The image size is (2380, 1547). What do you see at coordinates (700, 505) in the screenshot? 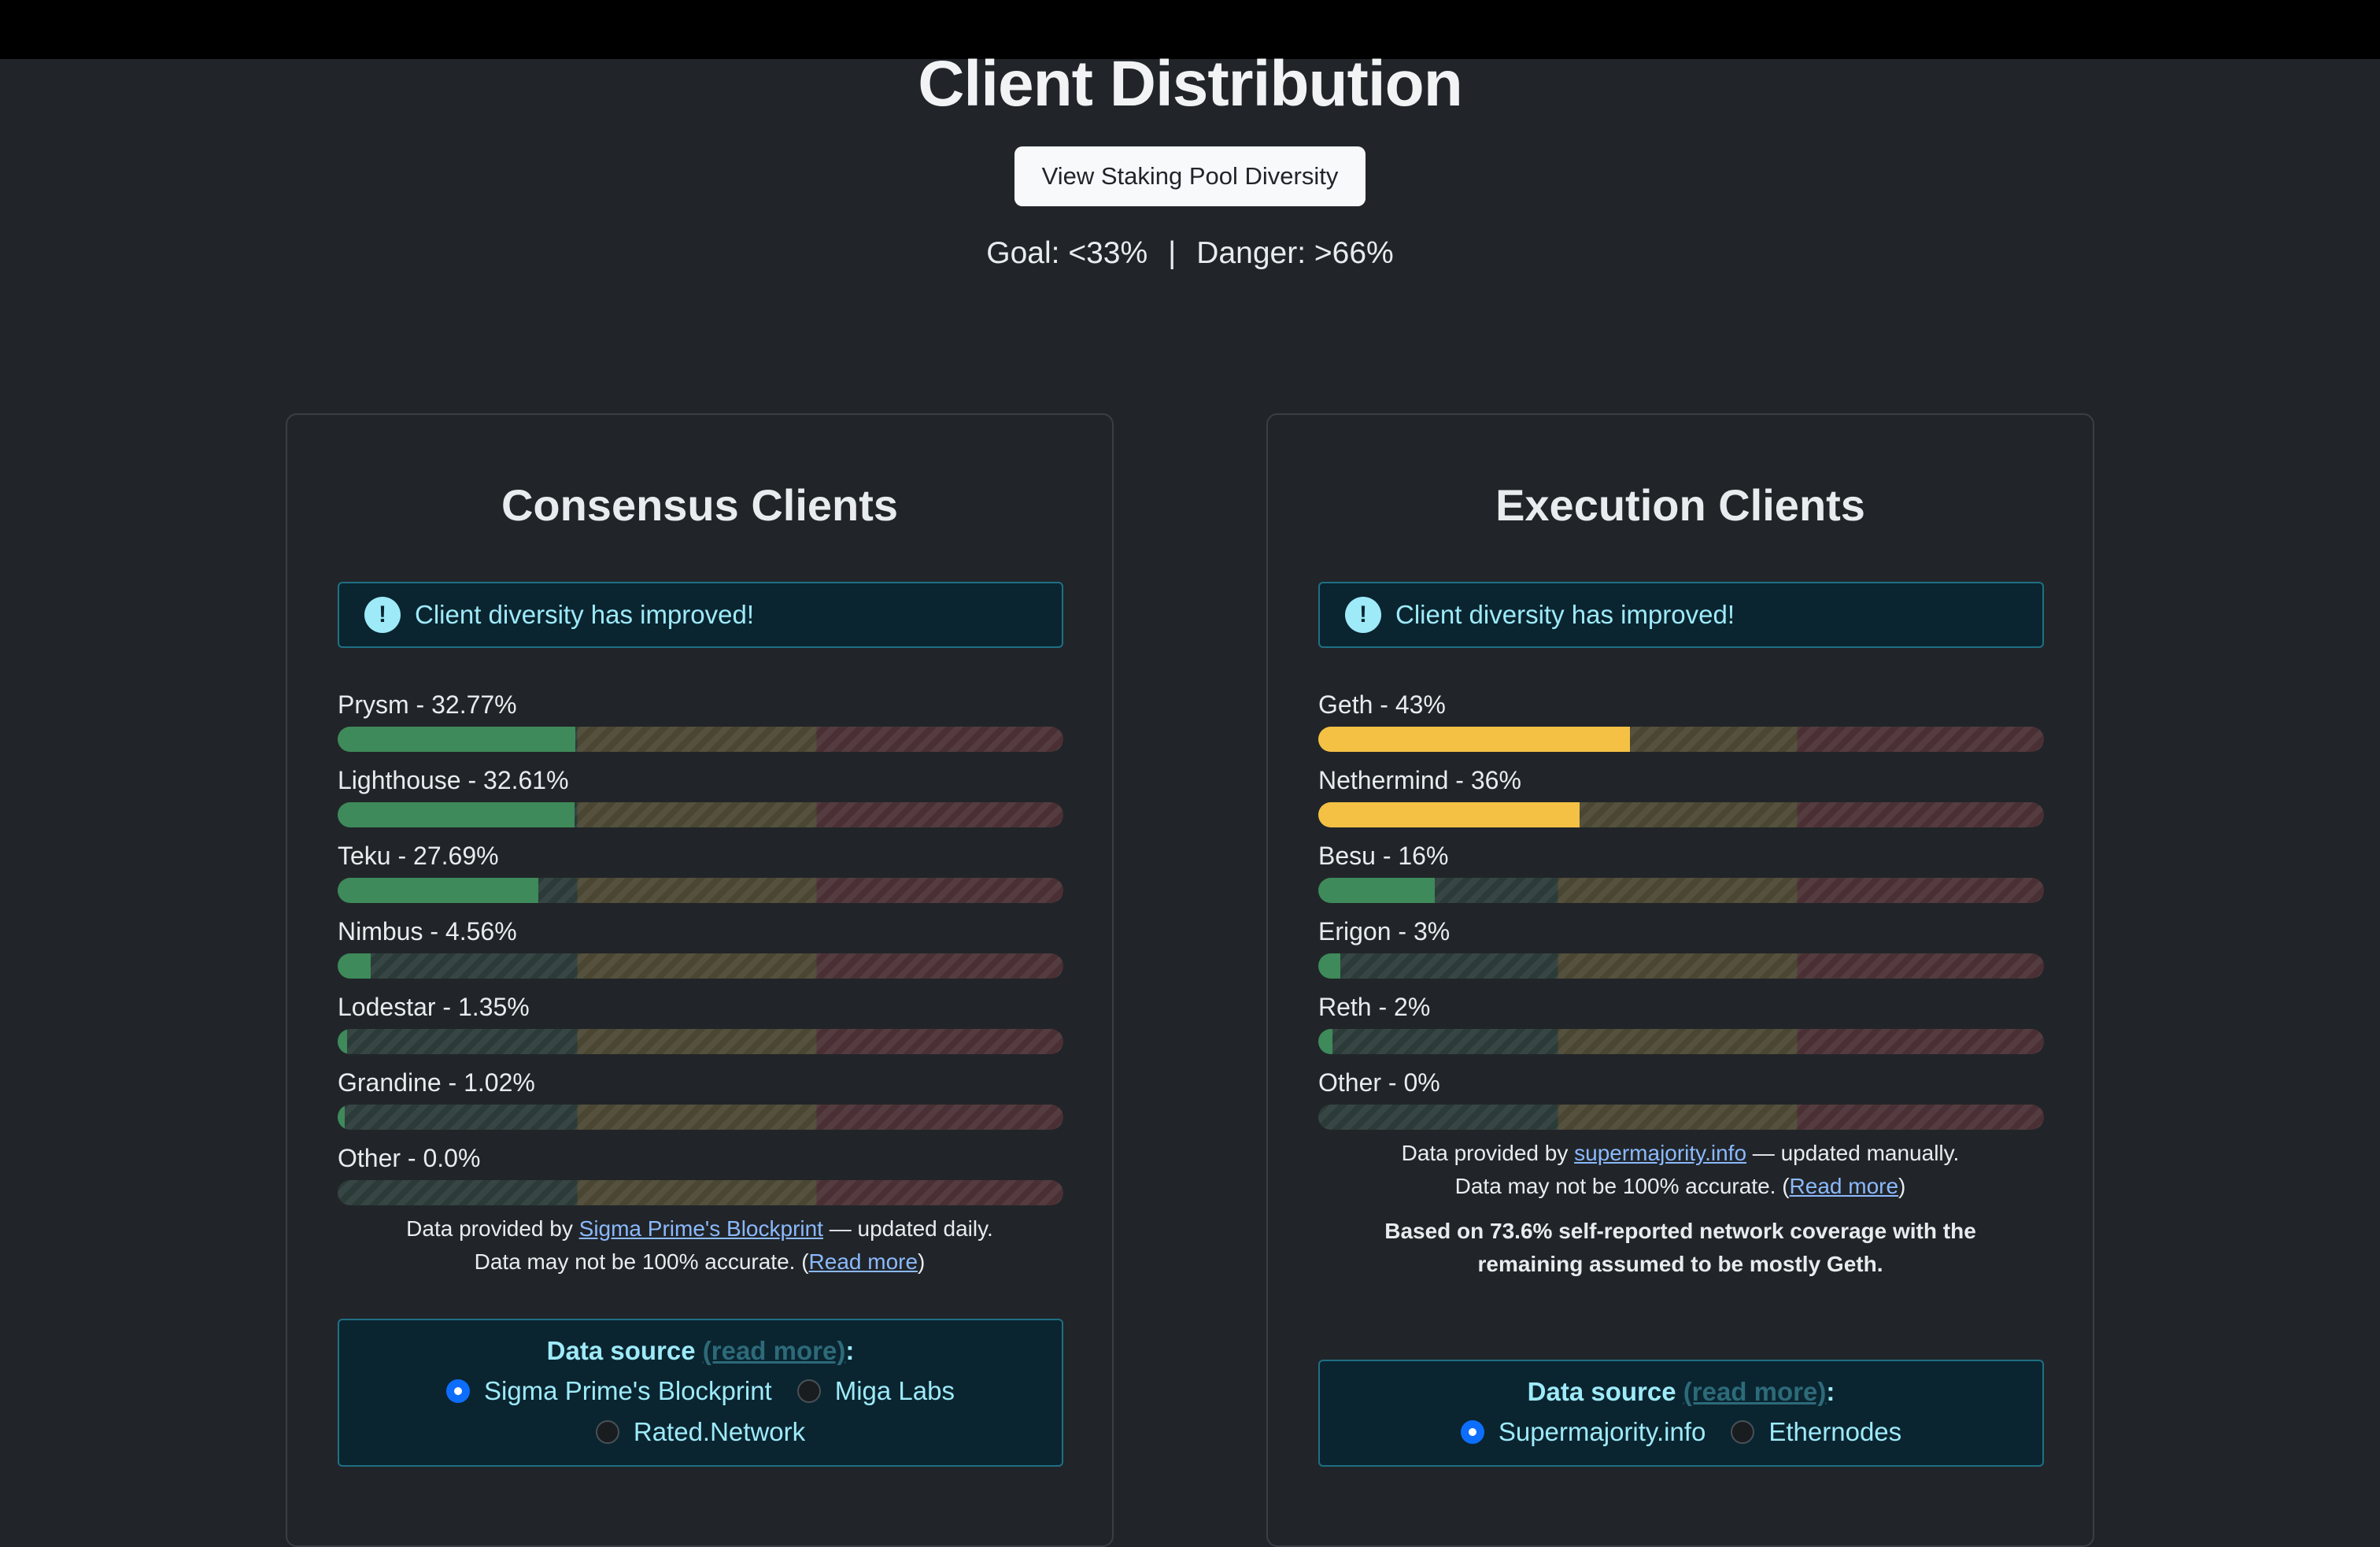
I see `card-title: Consensus Clients` at bounding box center [700, 505].